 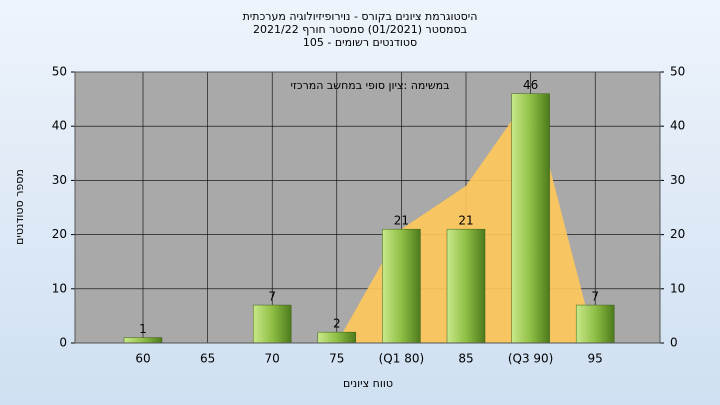 I want to click on y-tick-label: 0, so click(x=63, y=343).